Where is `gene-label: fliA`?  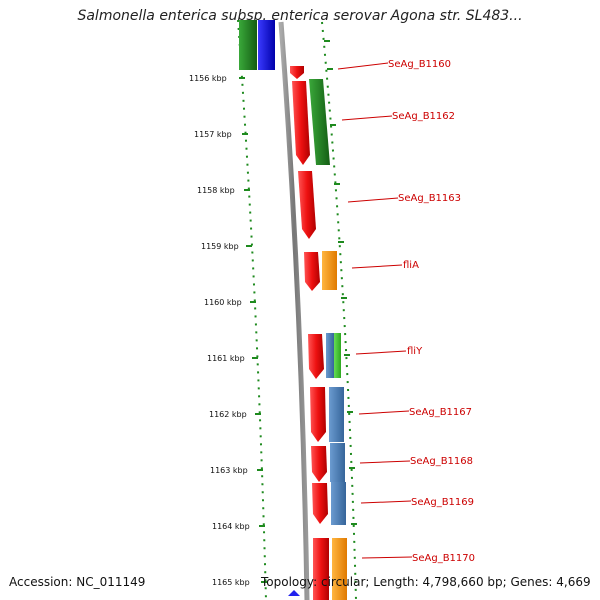 gene-label: fliA is located at coordinates (411, 265).